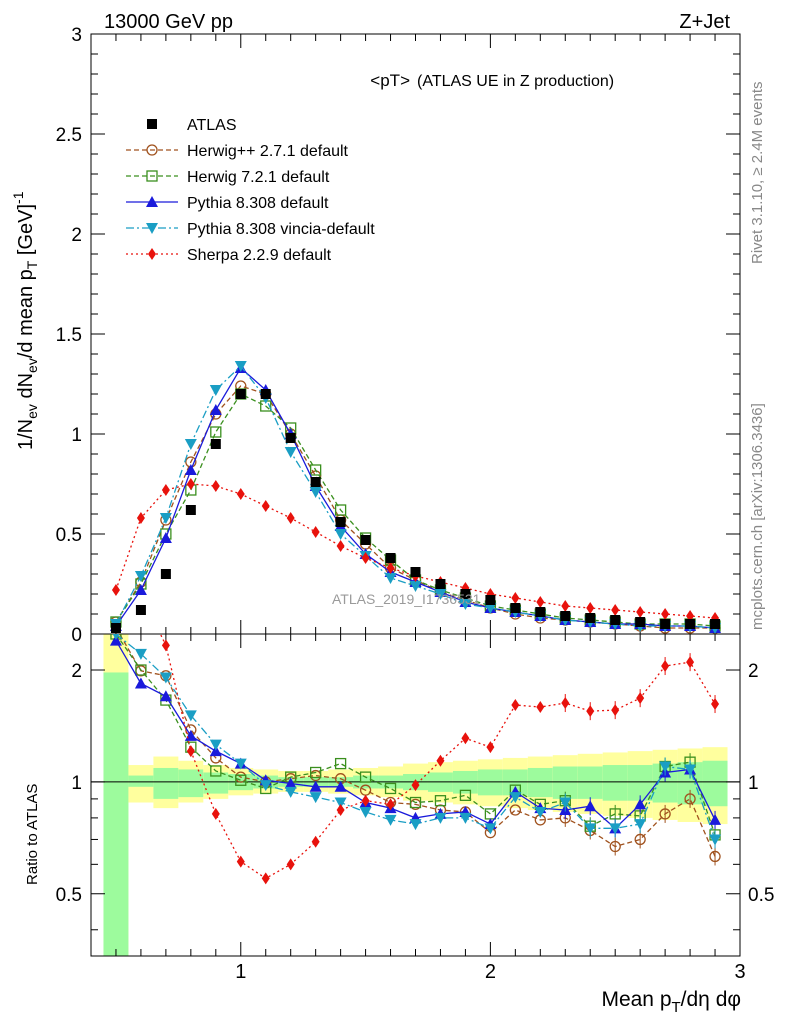  I want to click on analysis-watermark: ATLAS_2019_I1736531, so click(406, 599).